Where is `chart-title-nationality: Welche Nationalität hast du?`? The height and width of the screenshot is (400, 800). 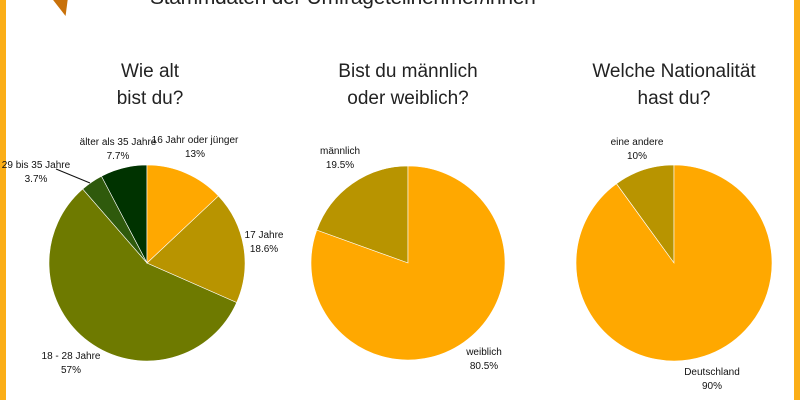 chart-title-nationality: Welche Nationalität hast du? is located at coordinates (674, 85).